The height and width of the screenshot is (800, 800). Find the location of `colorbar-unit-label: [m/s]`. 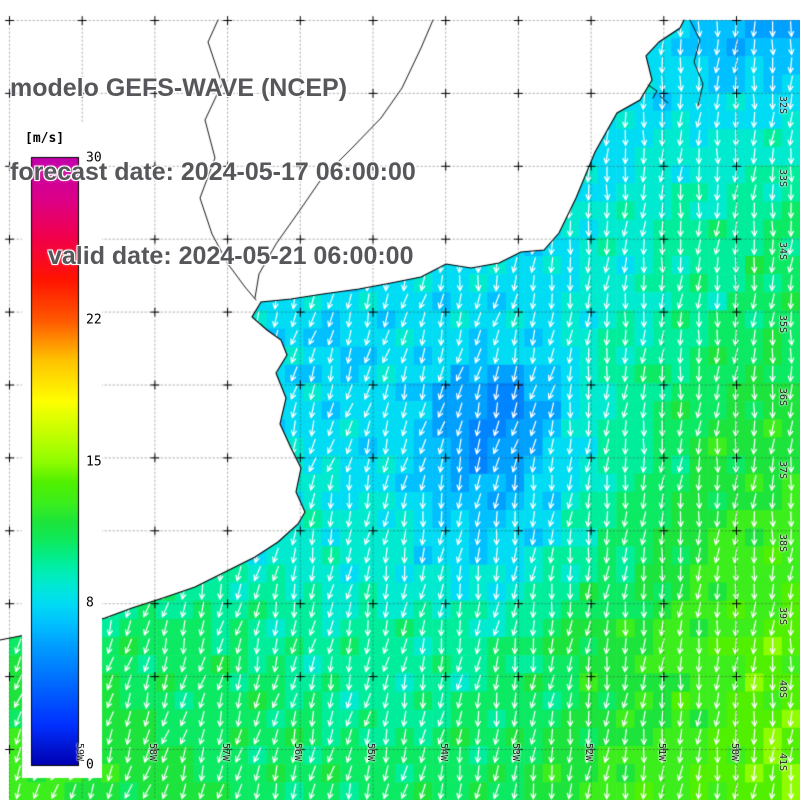

colorbar-unit-label: [m/s] is located at coordinates (45, 138).